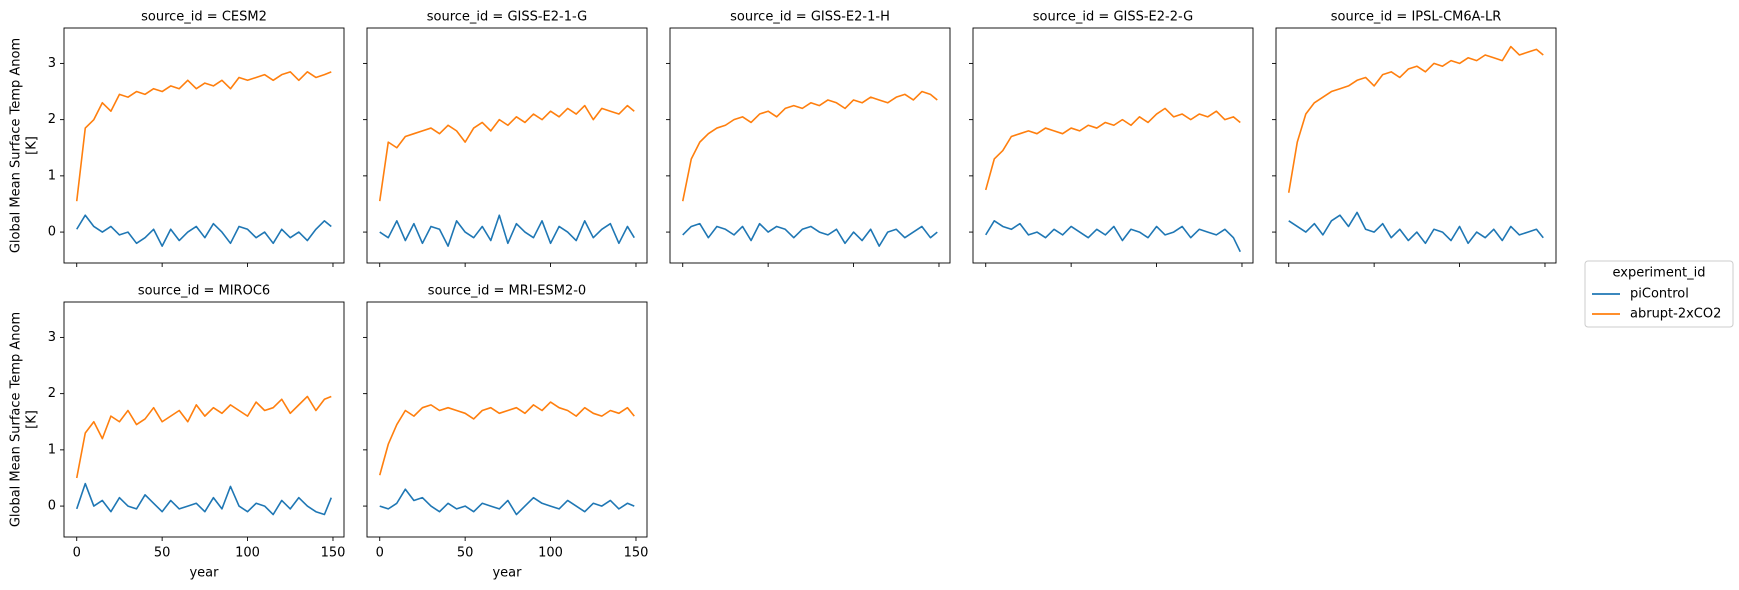  I want to click on legend-label: abrupt-2xCO2, so click(1675, 314).